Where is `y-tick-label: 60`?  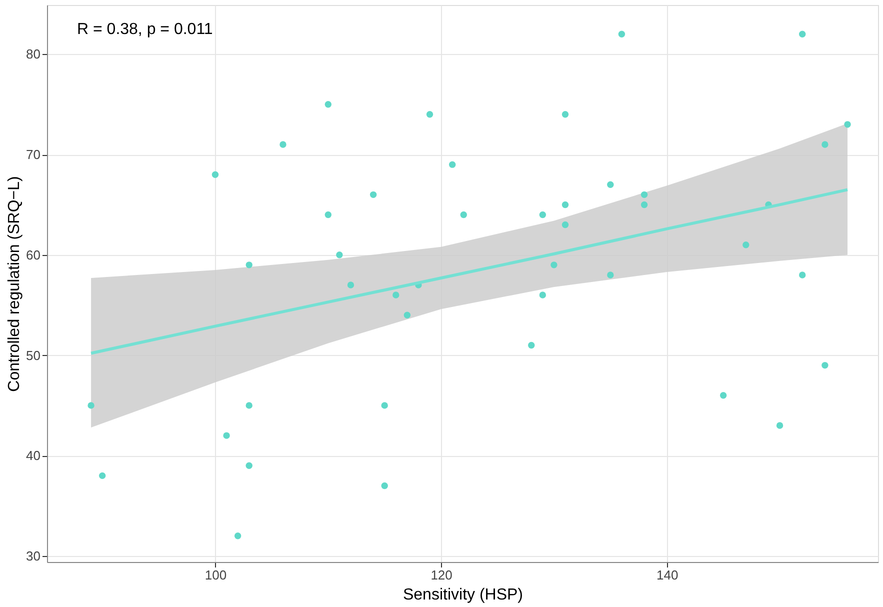 y-tick-label: 60 is located at coordinates (33, 254).